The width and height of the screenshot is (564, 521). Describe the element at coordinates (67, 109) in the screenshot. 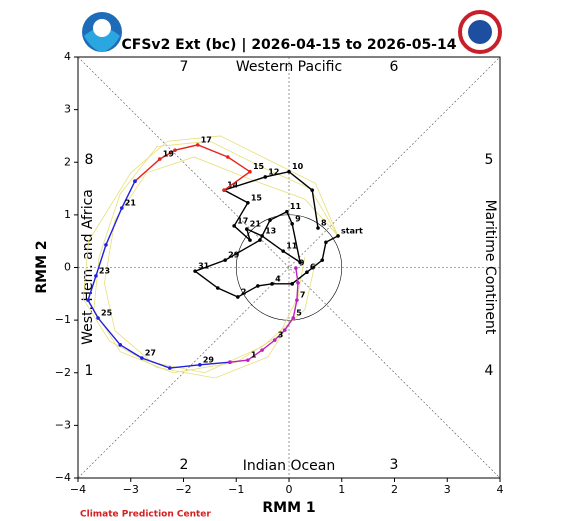

I see `y-tick-label: 3` at that location.